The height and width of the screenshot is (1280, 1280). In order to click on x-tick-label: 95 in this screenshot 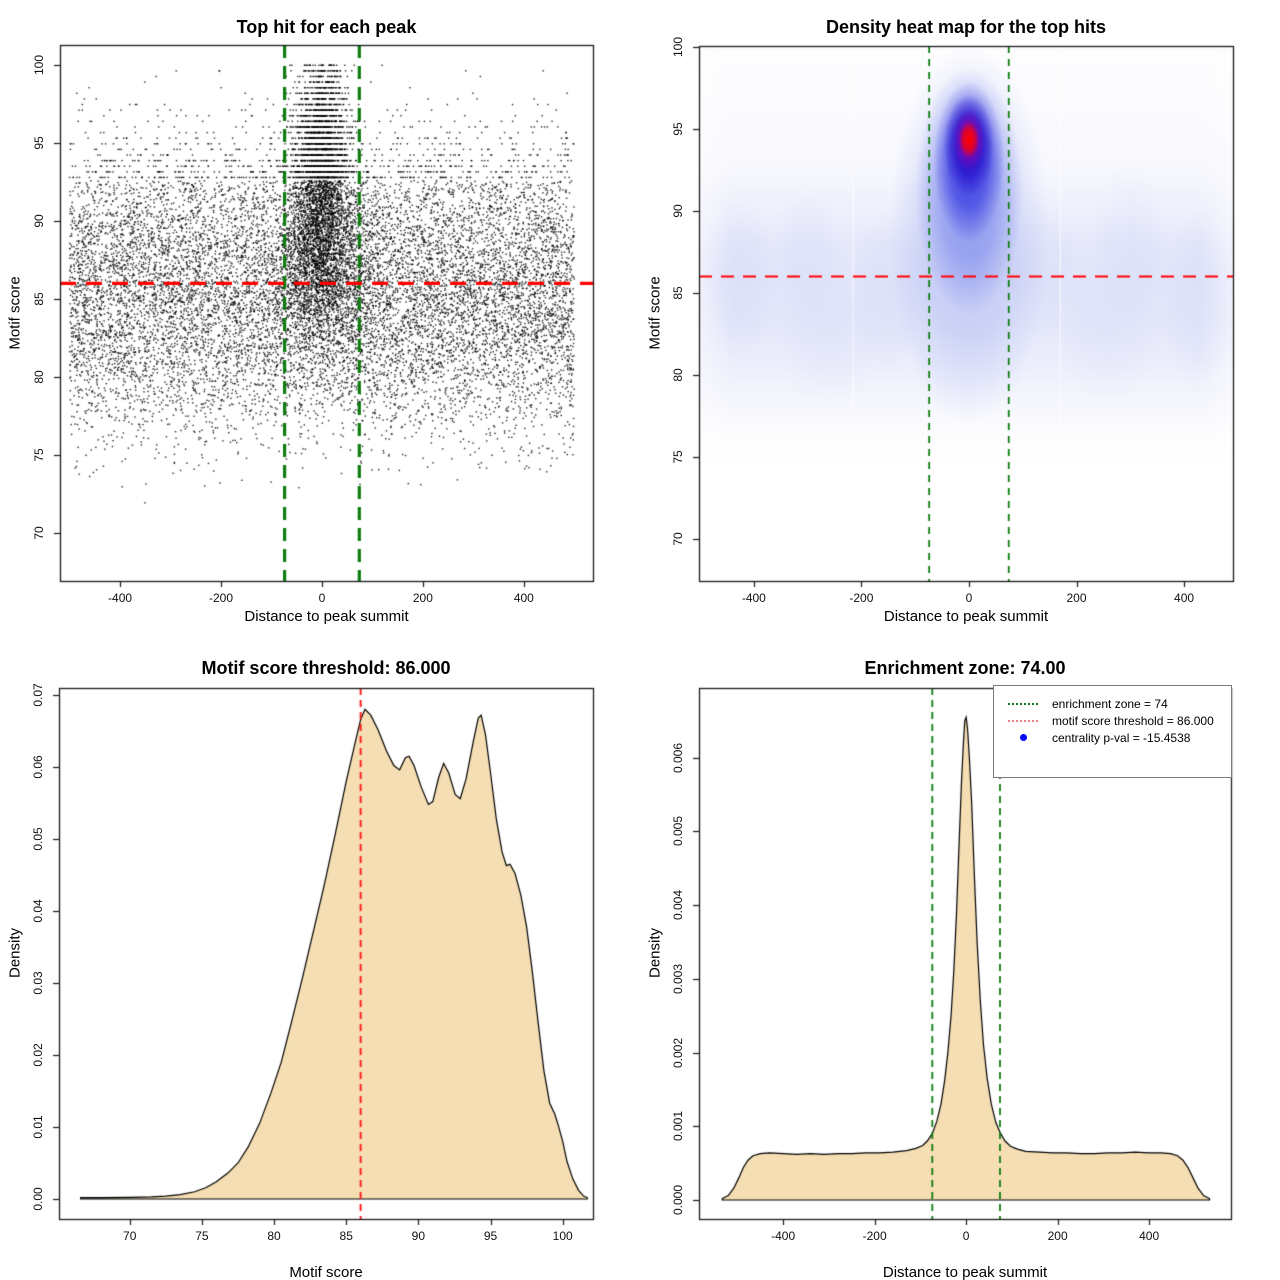, I will do `click(490, 1236)`.